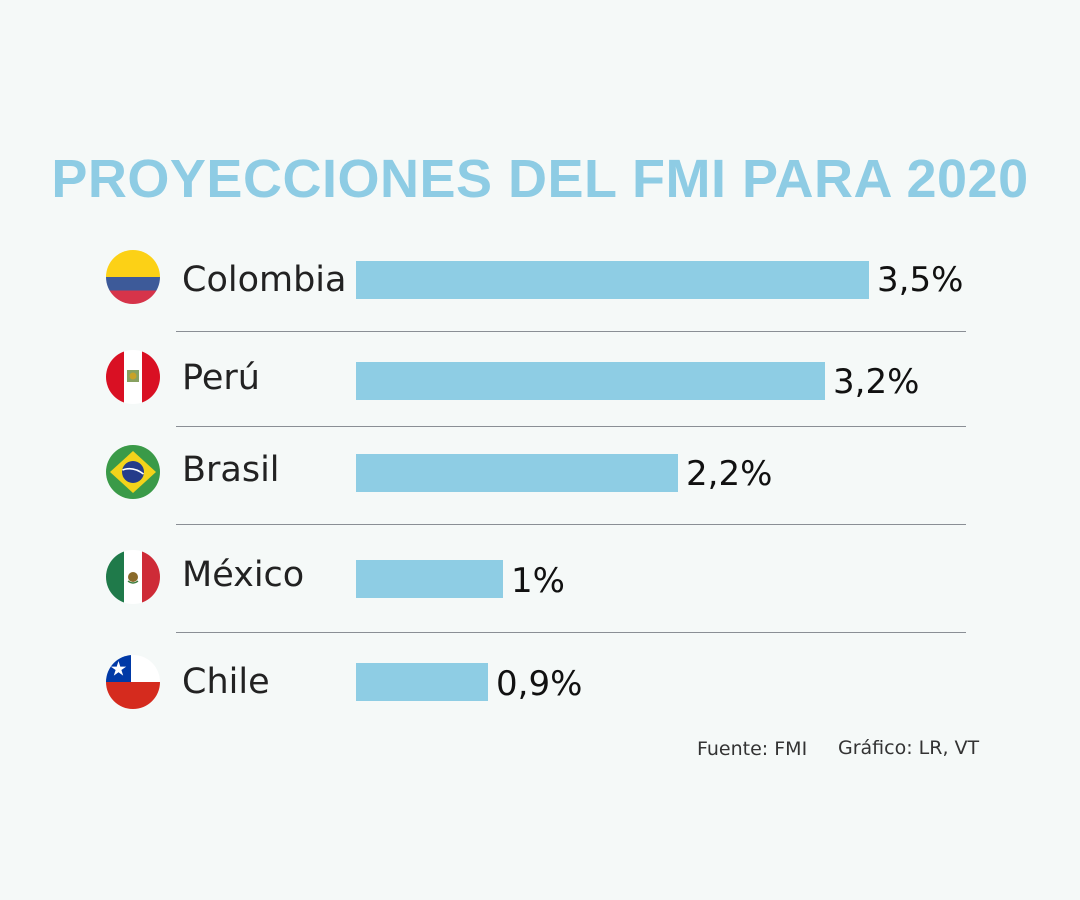  I want to click on category-label: México, so click(243, 575).